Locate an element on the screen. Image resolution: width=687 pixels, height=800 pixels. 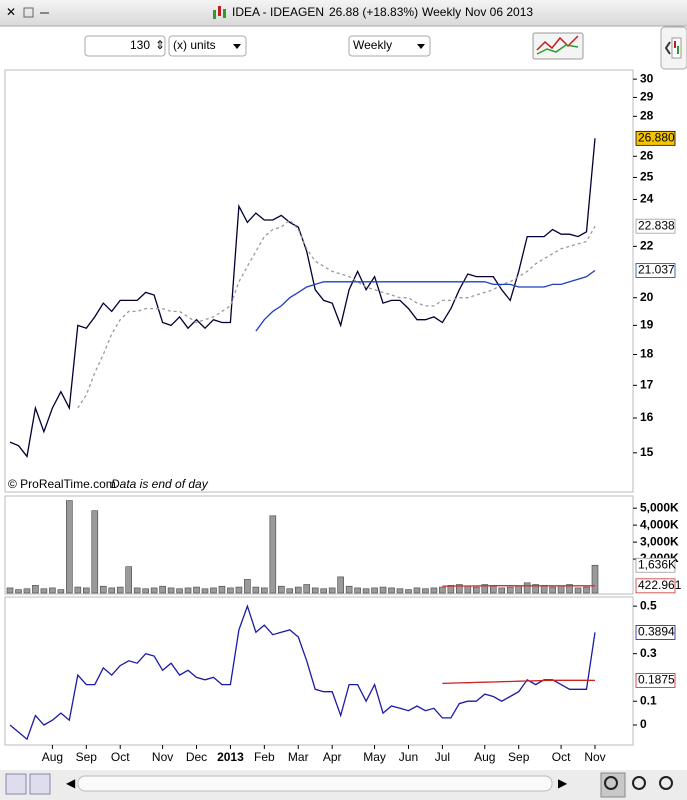
units-select is located at coordinates (207, 46).